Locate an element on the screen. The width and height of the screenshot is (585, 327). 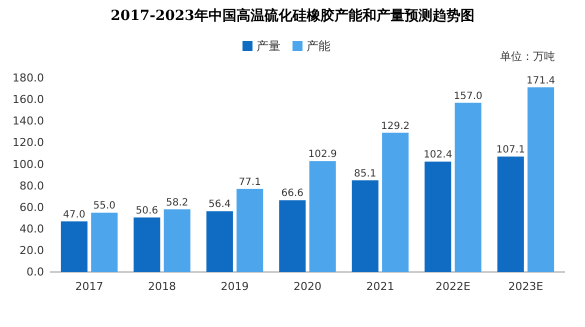
x-tick-label: 2022E is located at coordinates (453, 286).